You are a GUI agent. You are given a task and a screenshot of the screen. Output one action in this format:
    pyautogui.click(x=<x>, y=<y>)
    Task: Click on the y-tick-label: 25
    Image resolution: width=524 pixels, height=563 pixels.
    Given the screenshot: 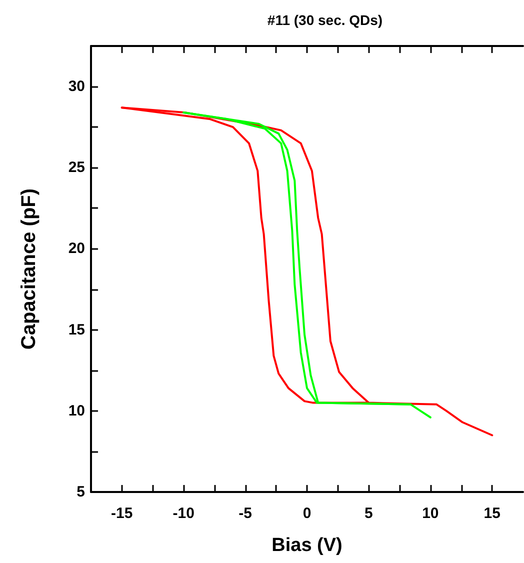 What is the action you would take?
    pyautogui.click(x=76, y=167)
    